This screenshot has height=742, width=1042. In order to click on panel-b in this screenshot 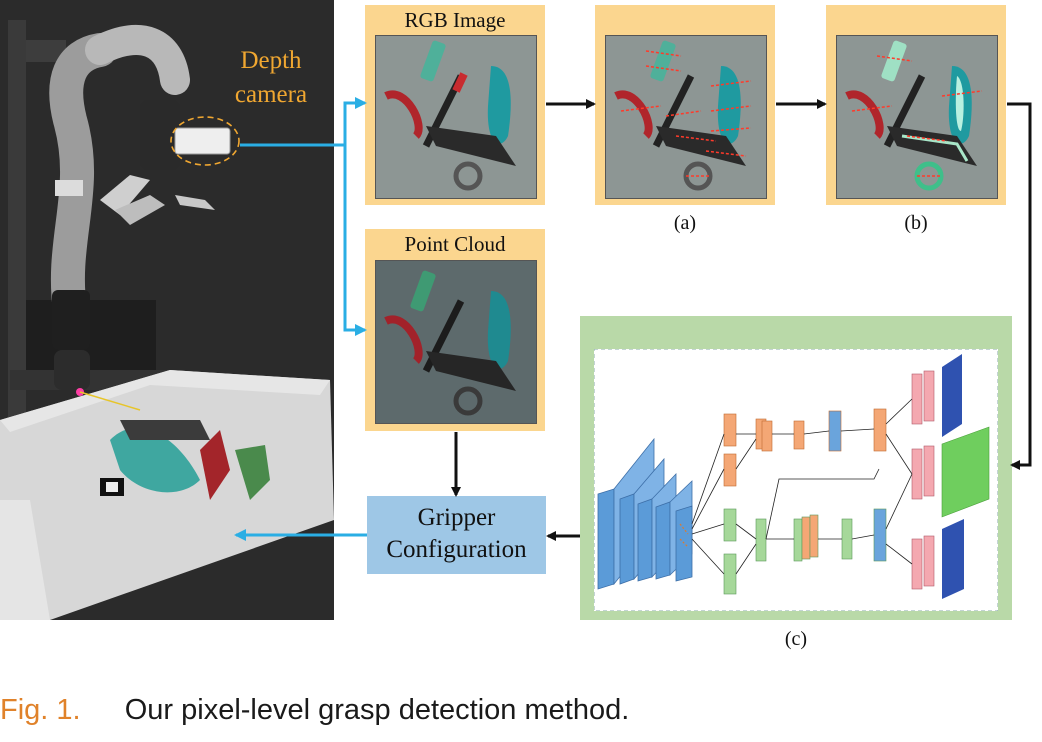, I will do `click(916, 105)`.